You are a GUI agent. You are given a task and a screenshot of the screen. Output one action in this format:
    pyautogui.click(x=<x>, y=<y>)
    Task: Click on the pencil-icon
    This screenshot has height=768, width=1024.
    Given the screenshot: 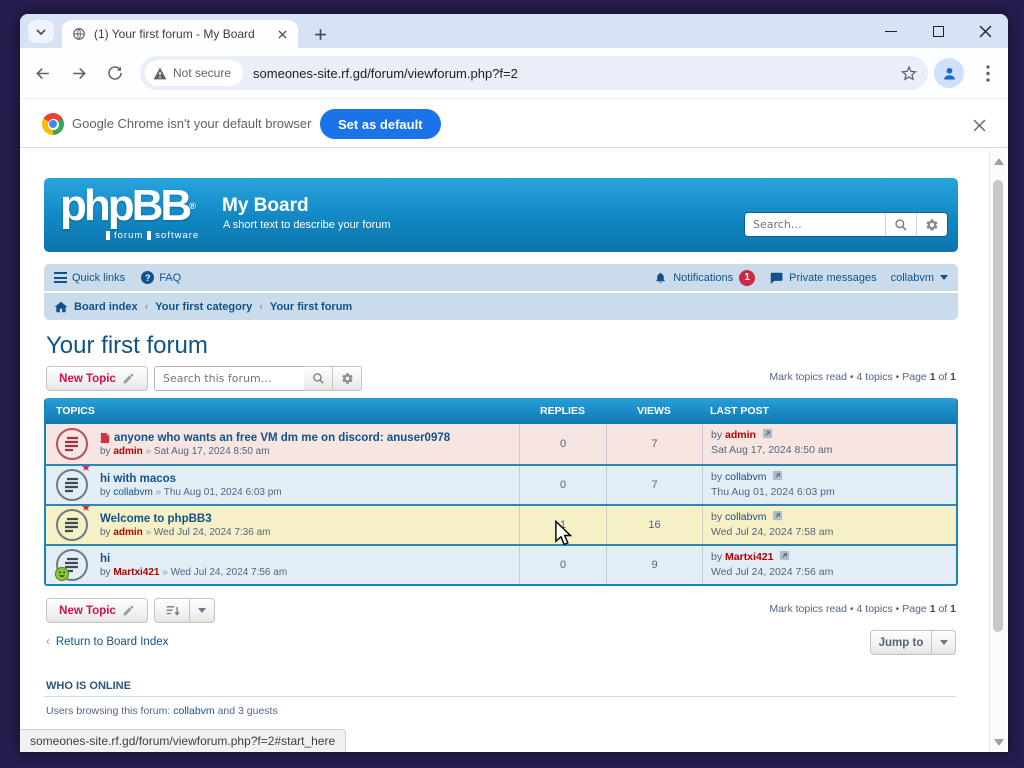 What is the action you would take?
    pyautogui.click(x=128, y=610)
    